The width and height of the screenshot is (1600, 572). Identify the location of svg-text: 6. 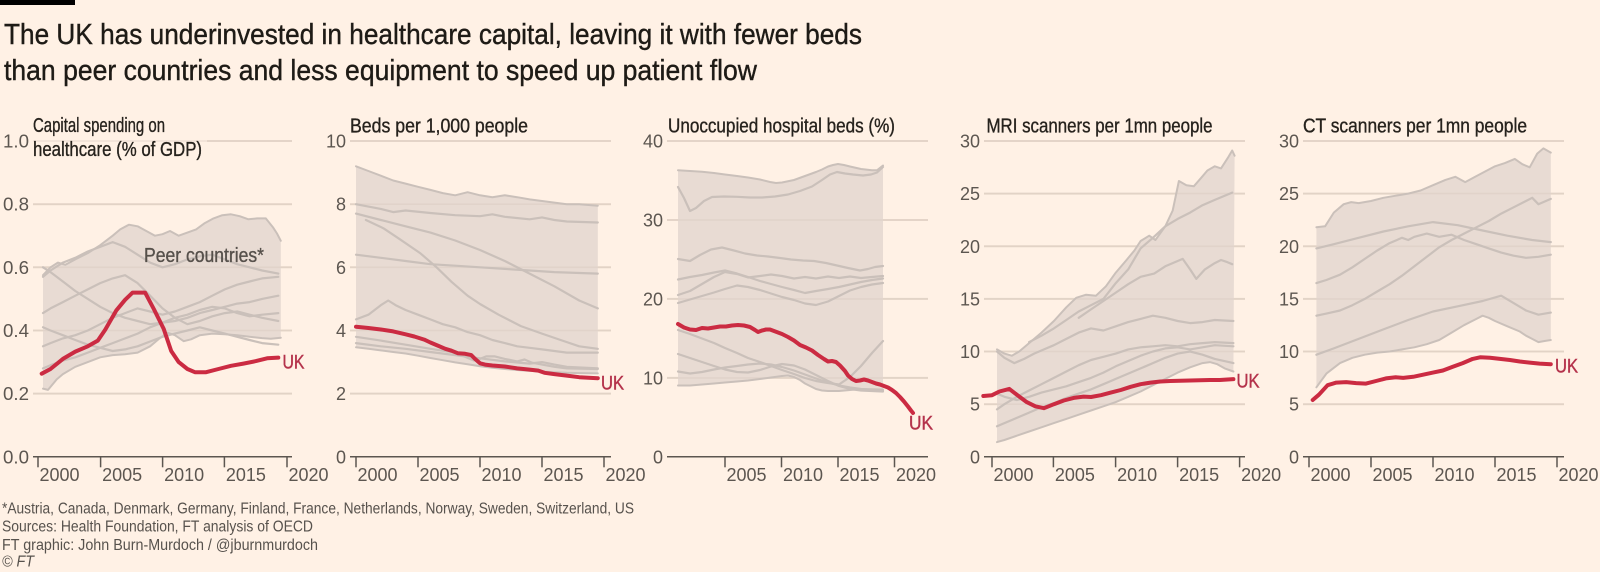
(341, 268).